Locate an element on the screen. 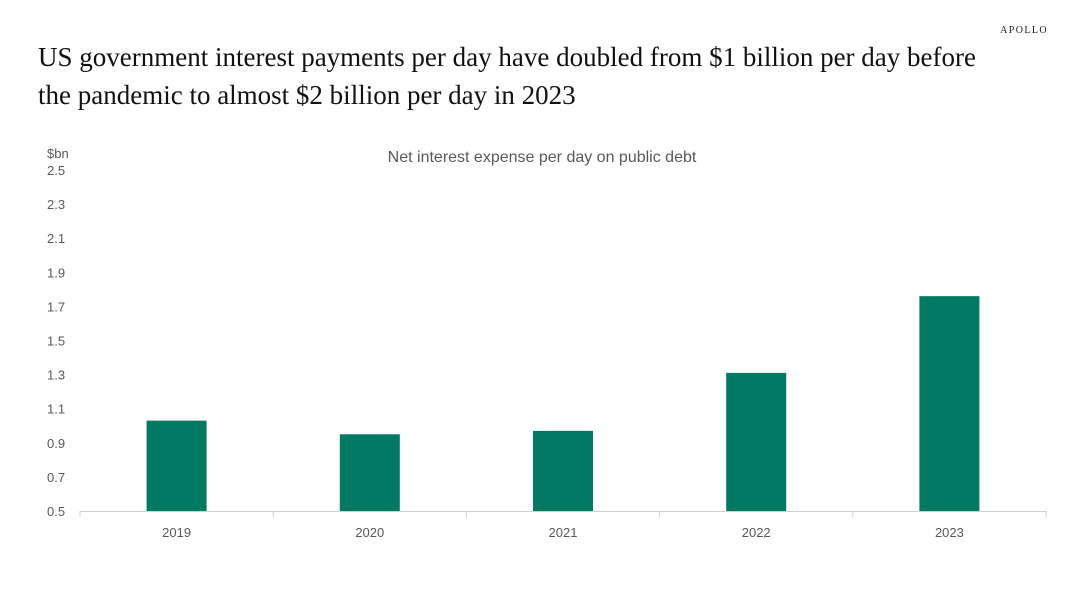  y-axis-label: $bn is located at coordinates (58, 153).